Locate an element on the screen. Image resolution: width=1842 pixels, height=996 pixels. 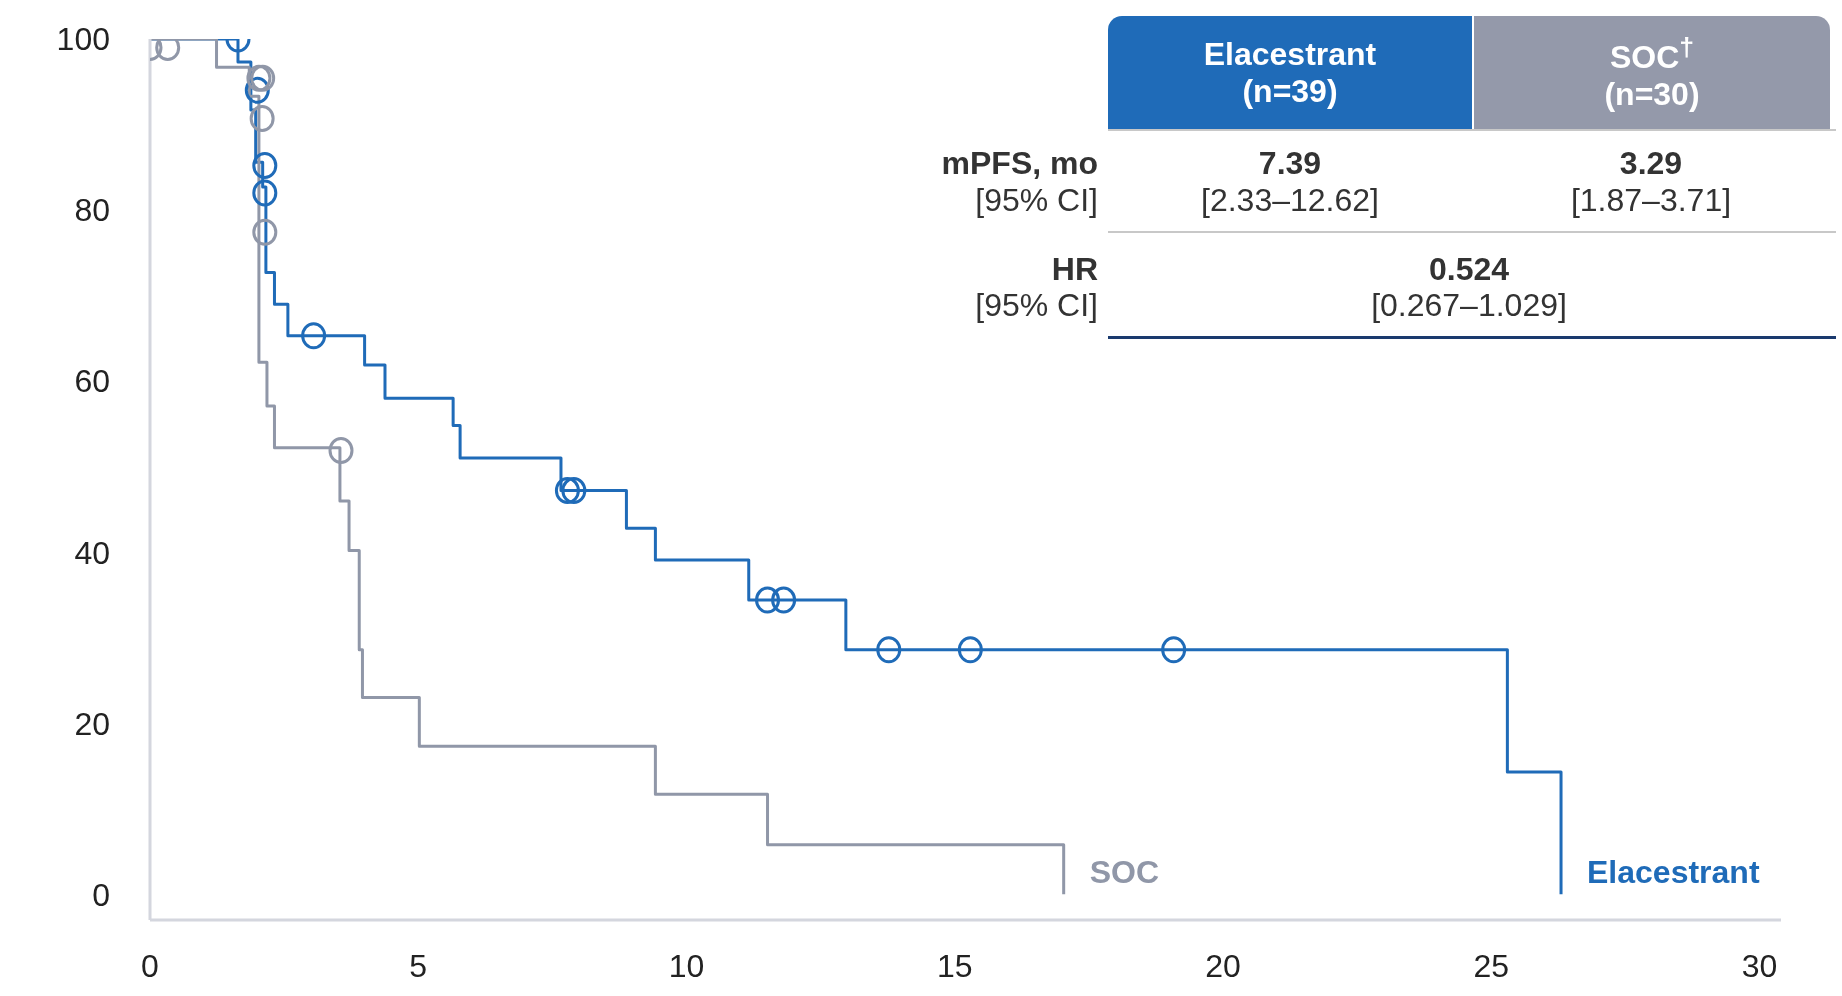
series-label: SOC is located at coordinates (1124, 873).